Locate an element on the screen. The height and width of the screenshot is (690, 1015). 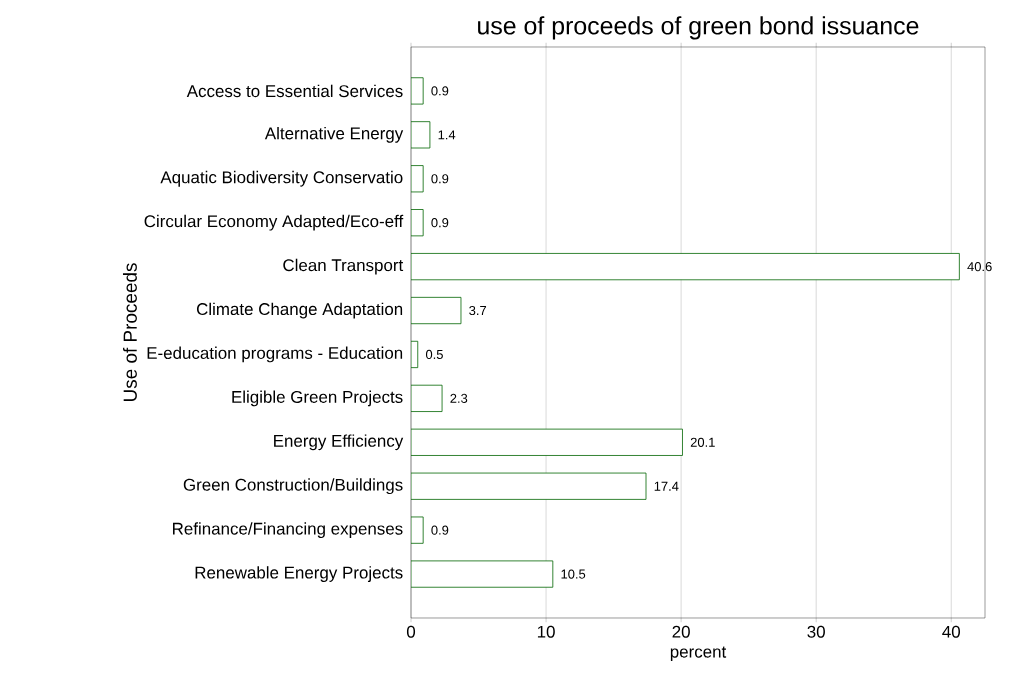
y-tick-label: Clean Transport is located at coordinates (343, 266).